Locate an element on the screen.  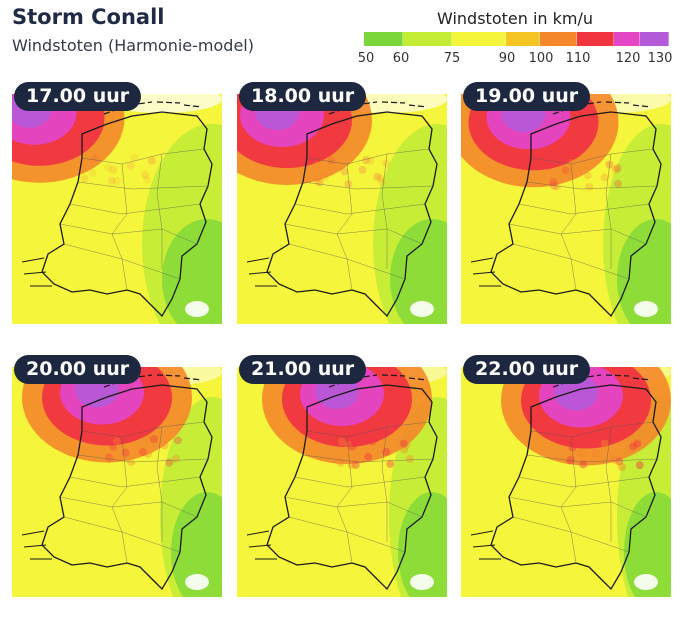
time-badge: 19.00 uur is located at coordinates (527, 96).